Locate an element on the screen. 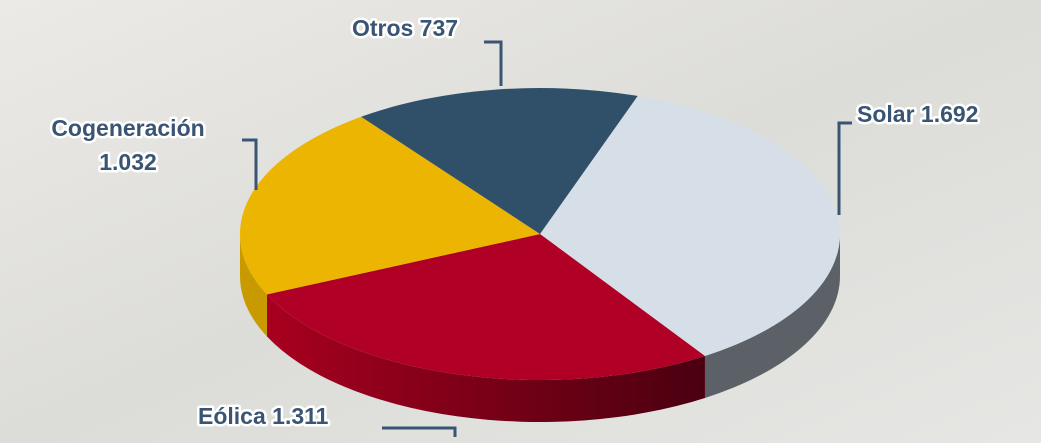 This screenshot has width=1041, height=443. category-label: Cogeneración is located at coordinates (127, 128).